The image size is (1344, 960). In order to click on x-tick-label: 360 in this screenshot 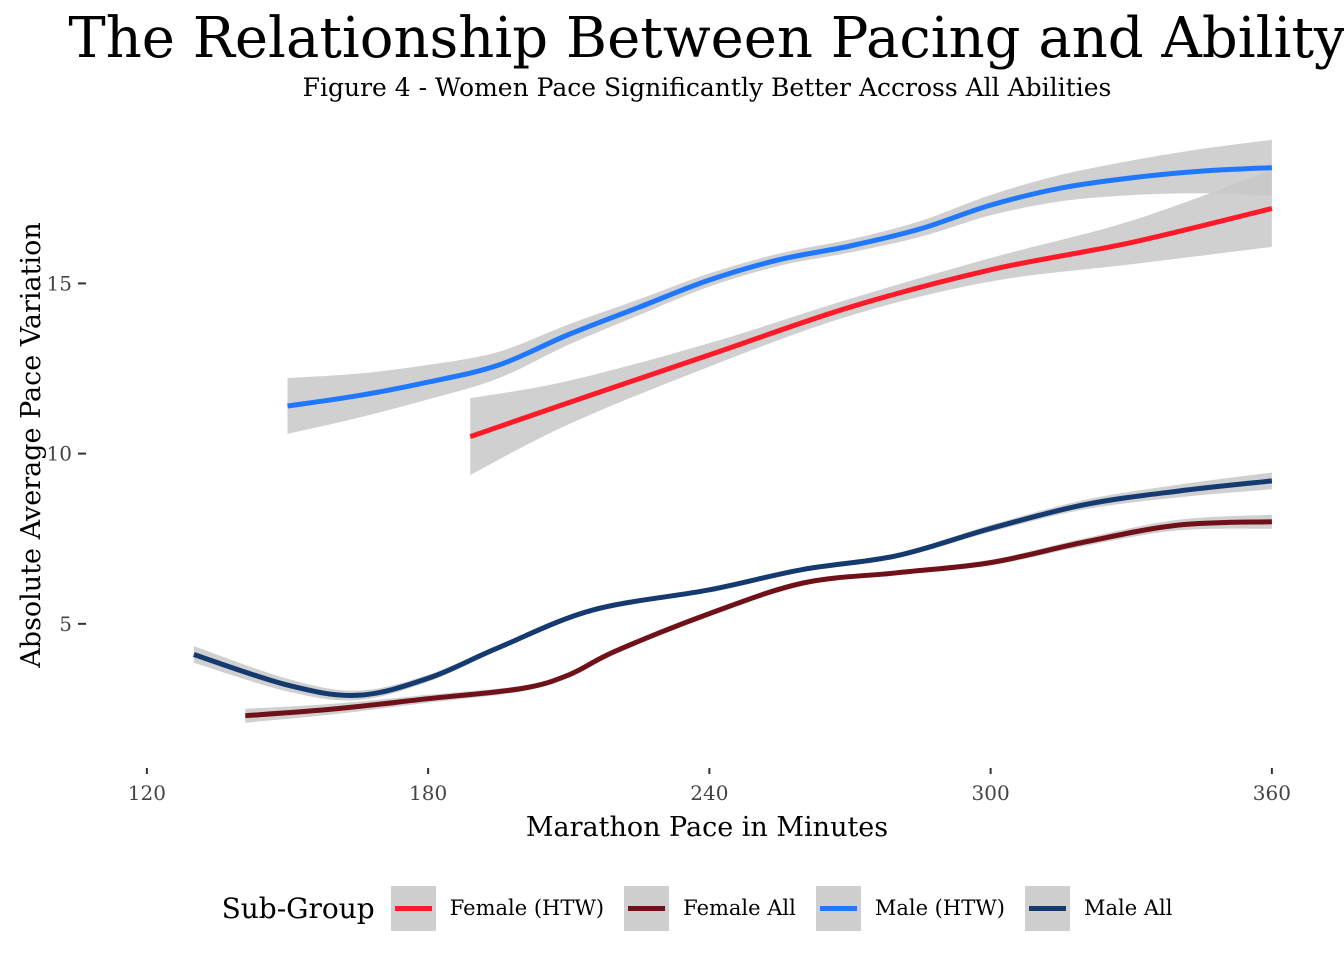, I will do `click(1272, 793)`.